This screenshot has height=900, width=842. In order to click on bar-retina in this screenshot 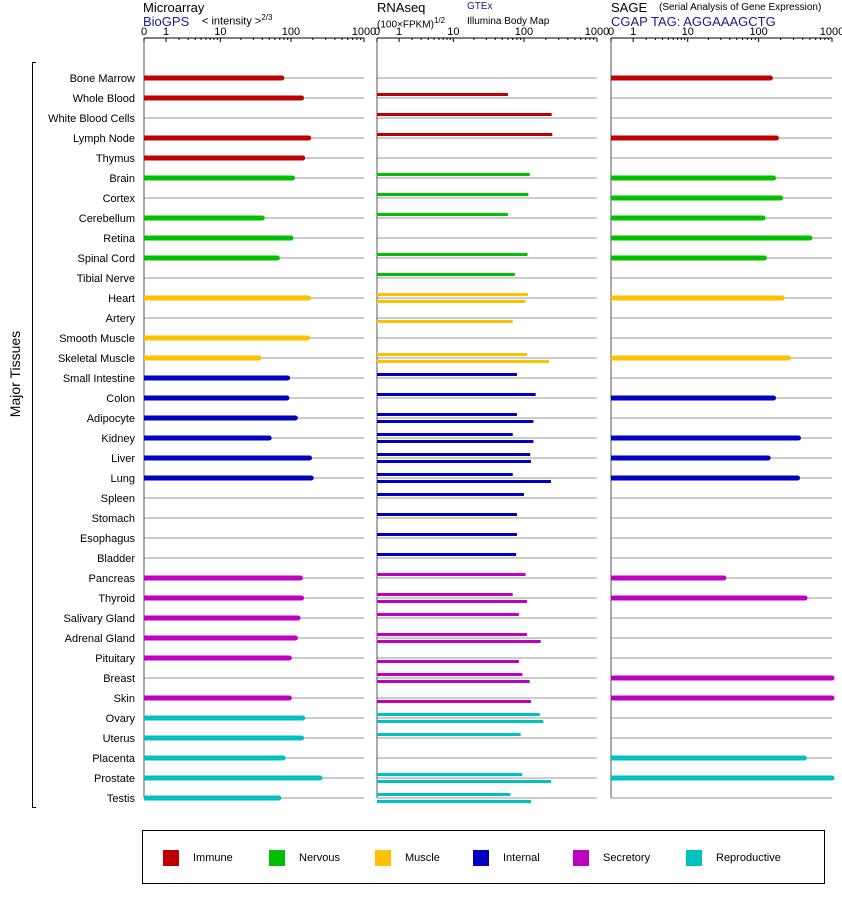, I will do `click(710, 238)`.